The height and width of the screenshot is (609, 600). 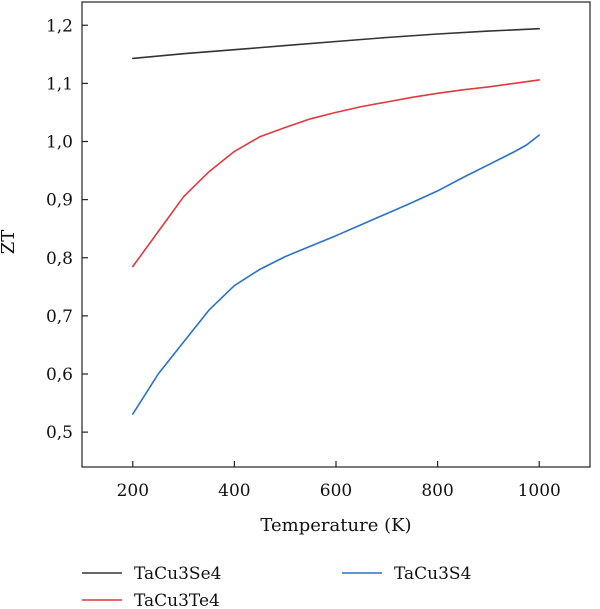 I want to click on y-tick-label: 1,1, so click(x=59, y=84).